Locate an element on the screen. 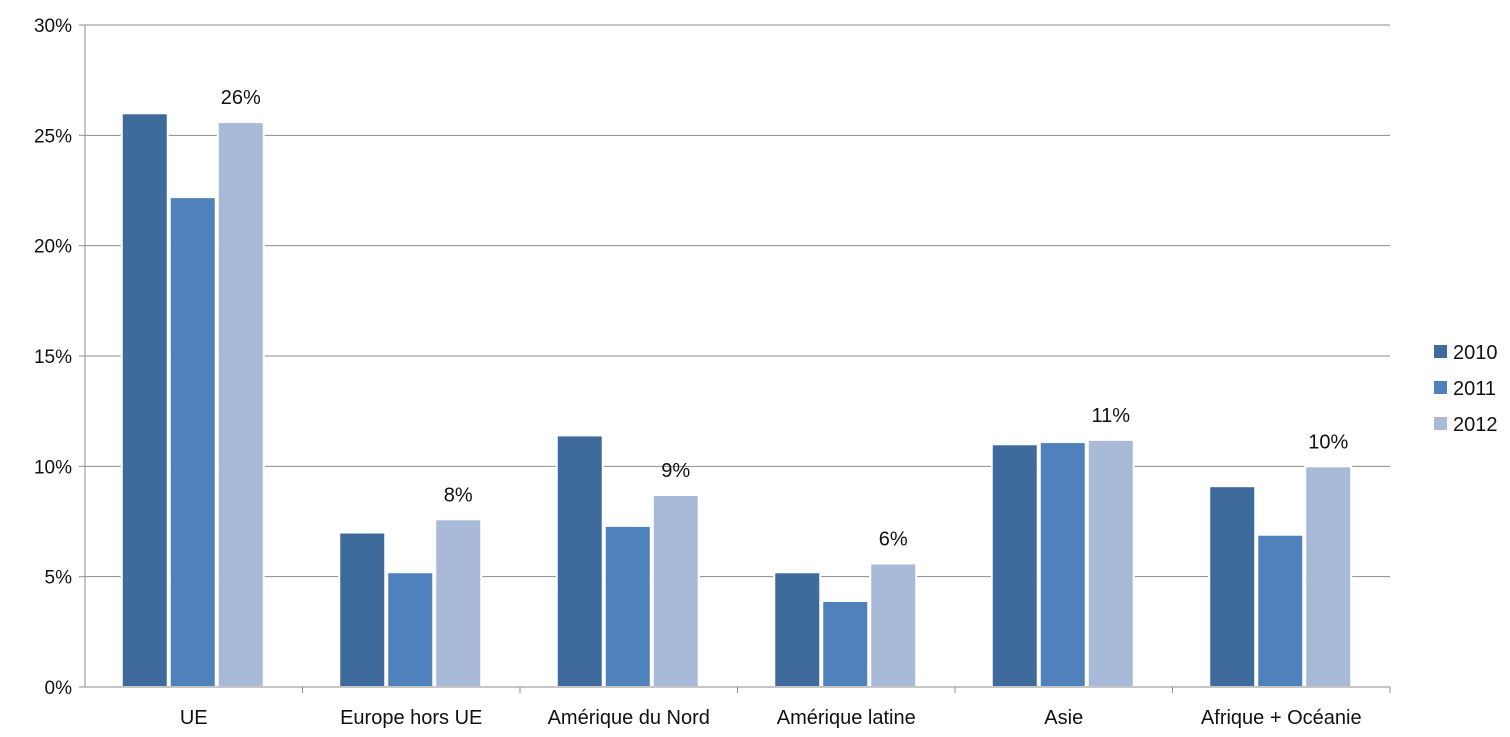 This screenshot has width=1510, height=737. y-axis: 0% 5% 10% 15% 20% 25% 30% is located at coordinates (60, 357).